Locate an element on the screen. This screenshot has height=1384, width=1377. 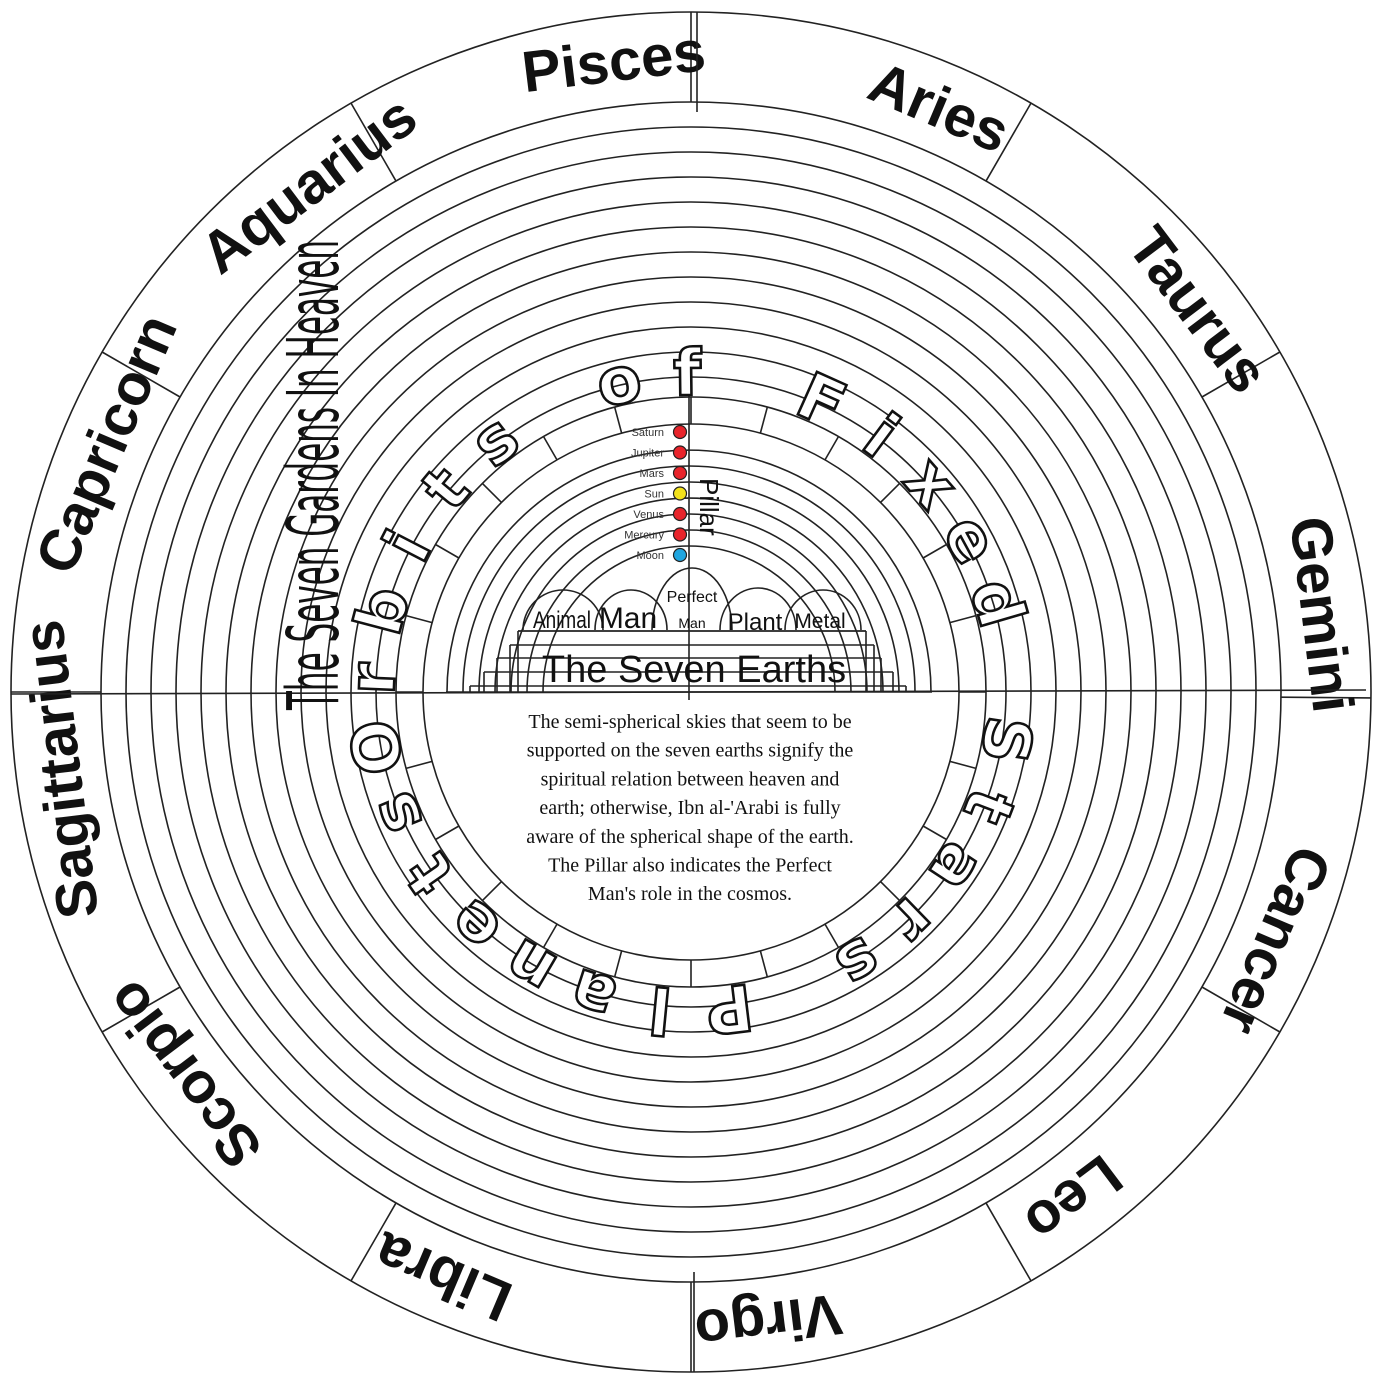
earth-label-perfect: Perfect is located at coordinates (692, 597).